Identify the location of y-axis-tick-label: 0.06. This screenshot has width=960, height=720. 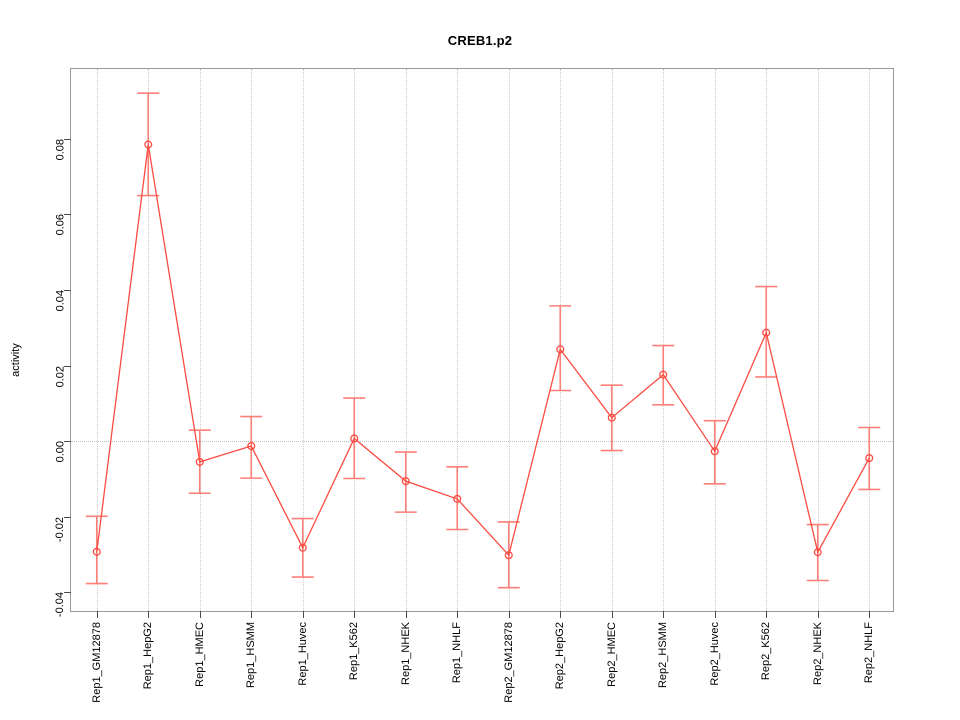
(60, 225).